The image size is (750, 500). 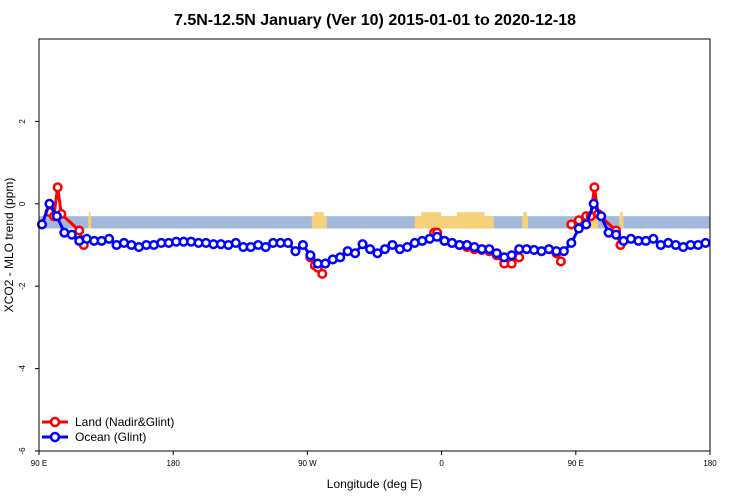 What do you see at coordinates (124, 422) in the screenshot?
I see `legend-land-label: Land (Nadir&Glint)` at bounding box center [124, 422].